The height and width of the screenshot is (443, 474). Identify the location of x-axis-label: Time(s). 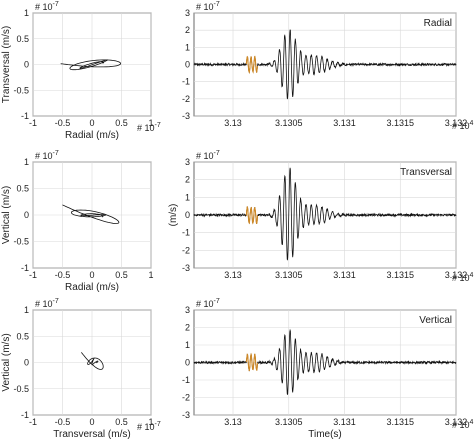
(325, 434).